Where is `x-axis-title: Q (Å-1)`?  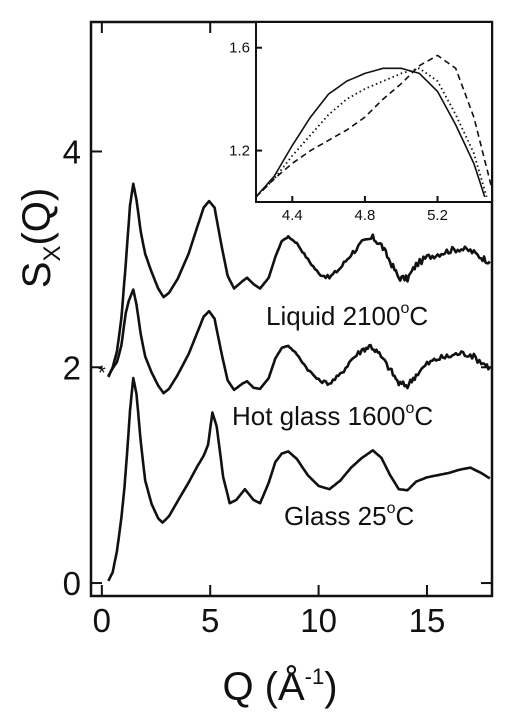 x-axis-title: Q (Å-1) is located at coordinates (279, 686).